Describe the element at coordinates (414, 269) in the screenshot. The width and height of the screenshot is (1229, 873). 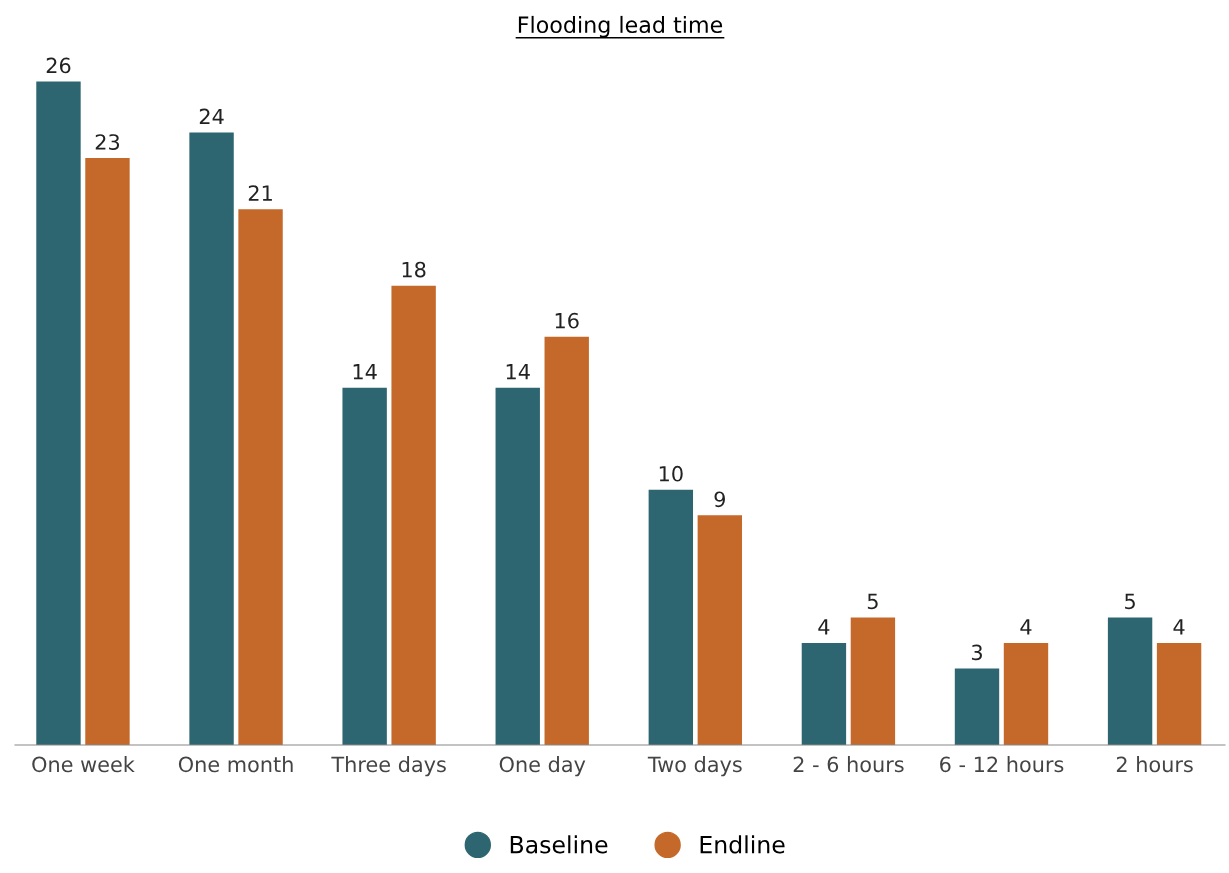
I see `data-label: 18` at that location.